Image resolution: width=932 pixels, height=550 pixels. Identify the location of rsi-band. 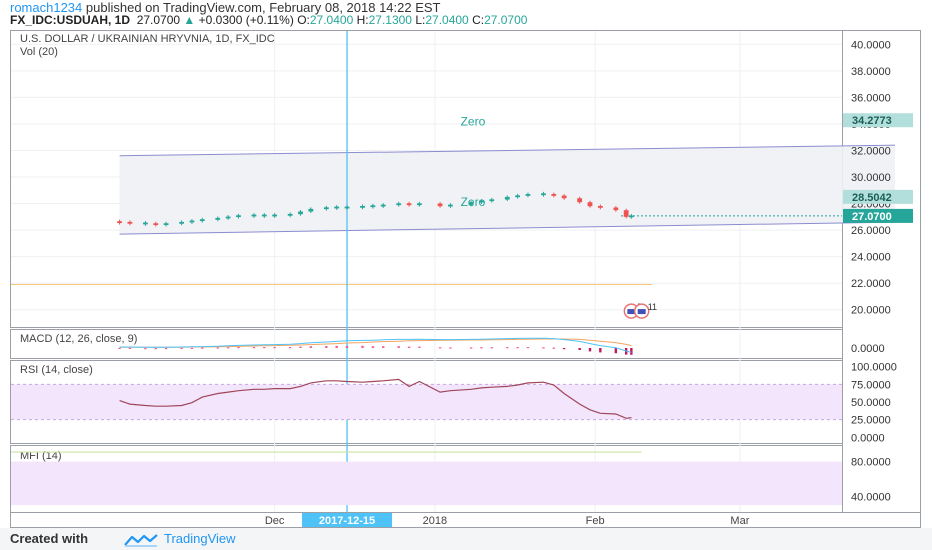
(426, 402).